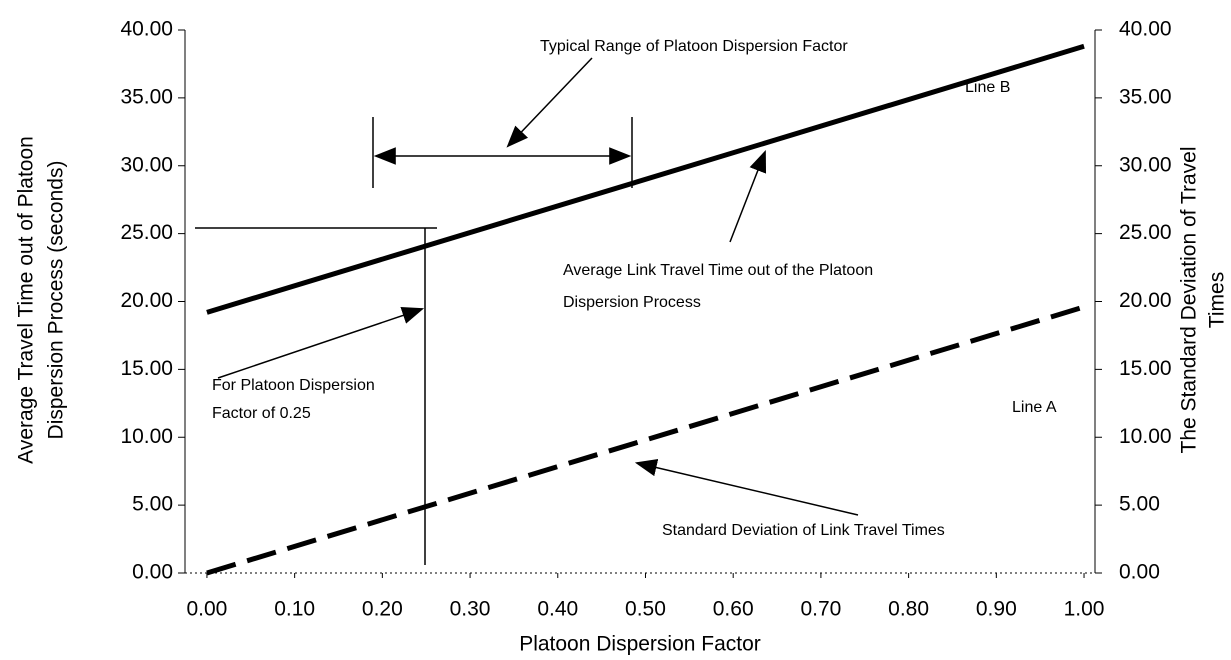  What do you see at coordinates (146, 232) in the screenshot?
I see `y-tick-label: 25.00` at bounding box center [146, 232].